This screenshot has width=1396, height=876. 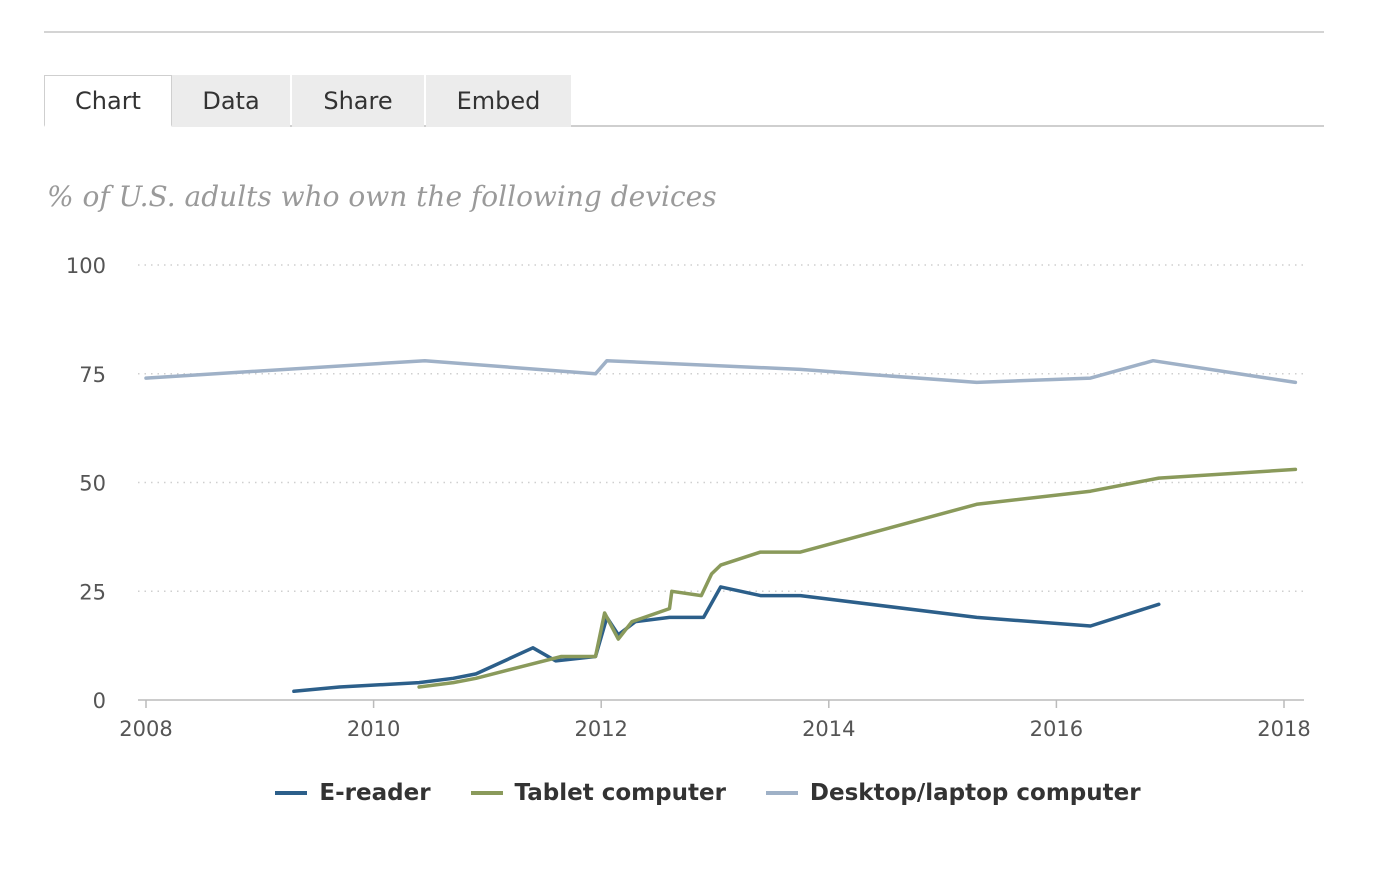 I want to click on legend-label-desktop: Desktop/laptop computer, so click(x=975, y=793).